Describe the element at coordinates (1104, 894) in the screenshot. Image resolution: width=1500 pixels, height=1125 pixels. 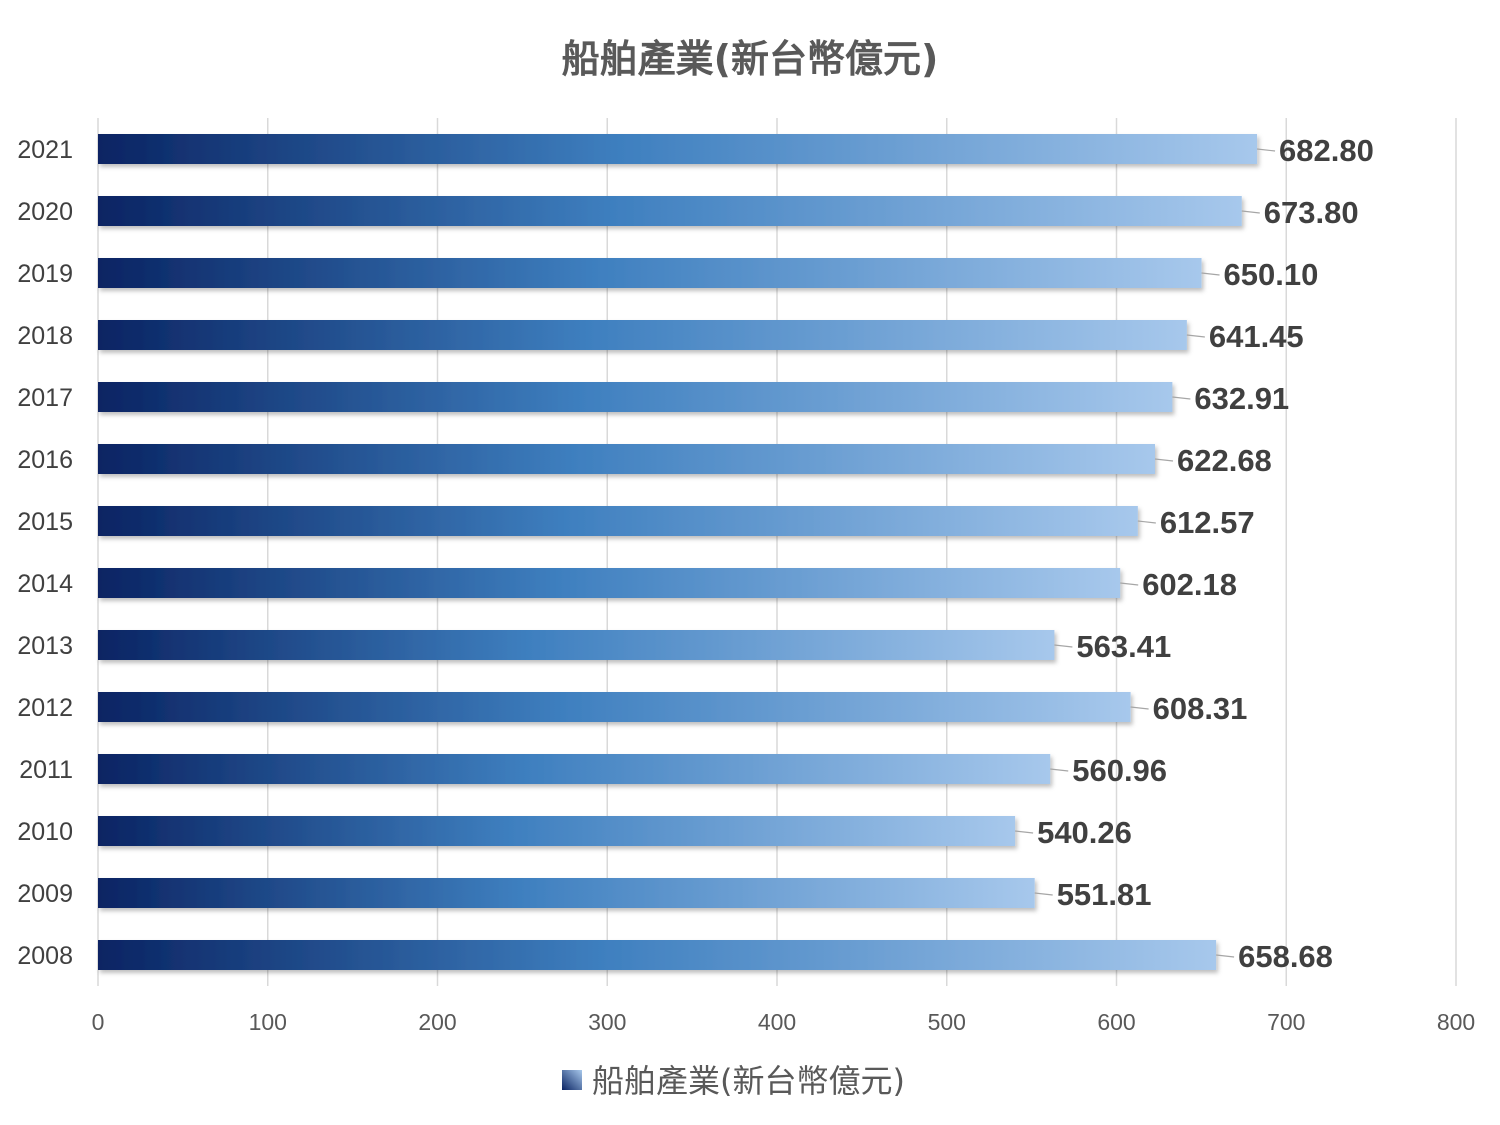
I see `data-label: 551.81` at that location.